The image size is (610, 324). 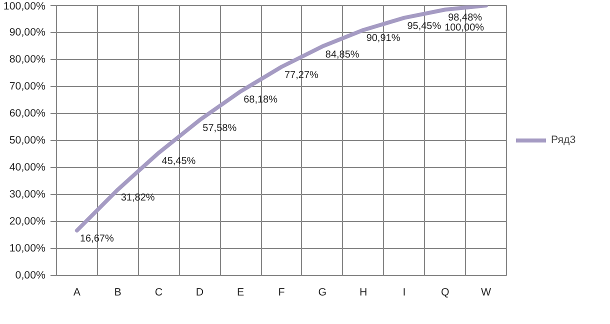 I want to click on data-label: 100,00%, so click(x=464, y=28).